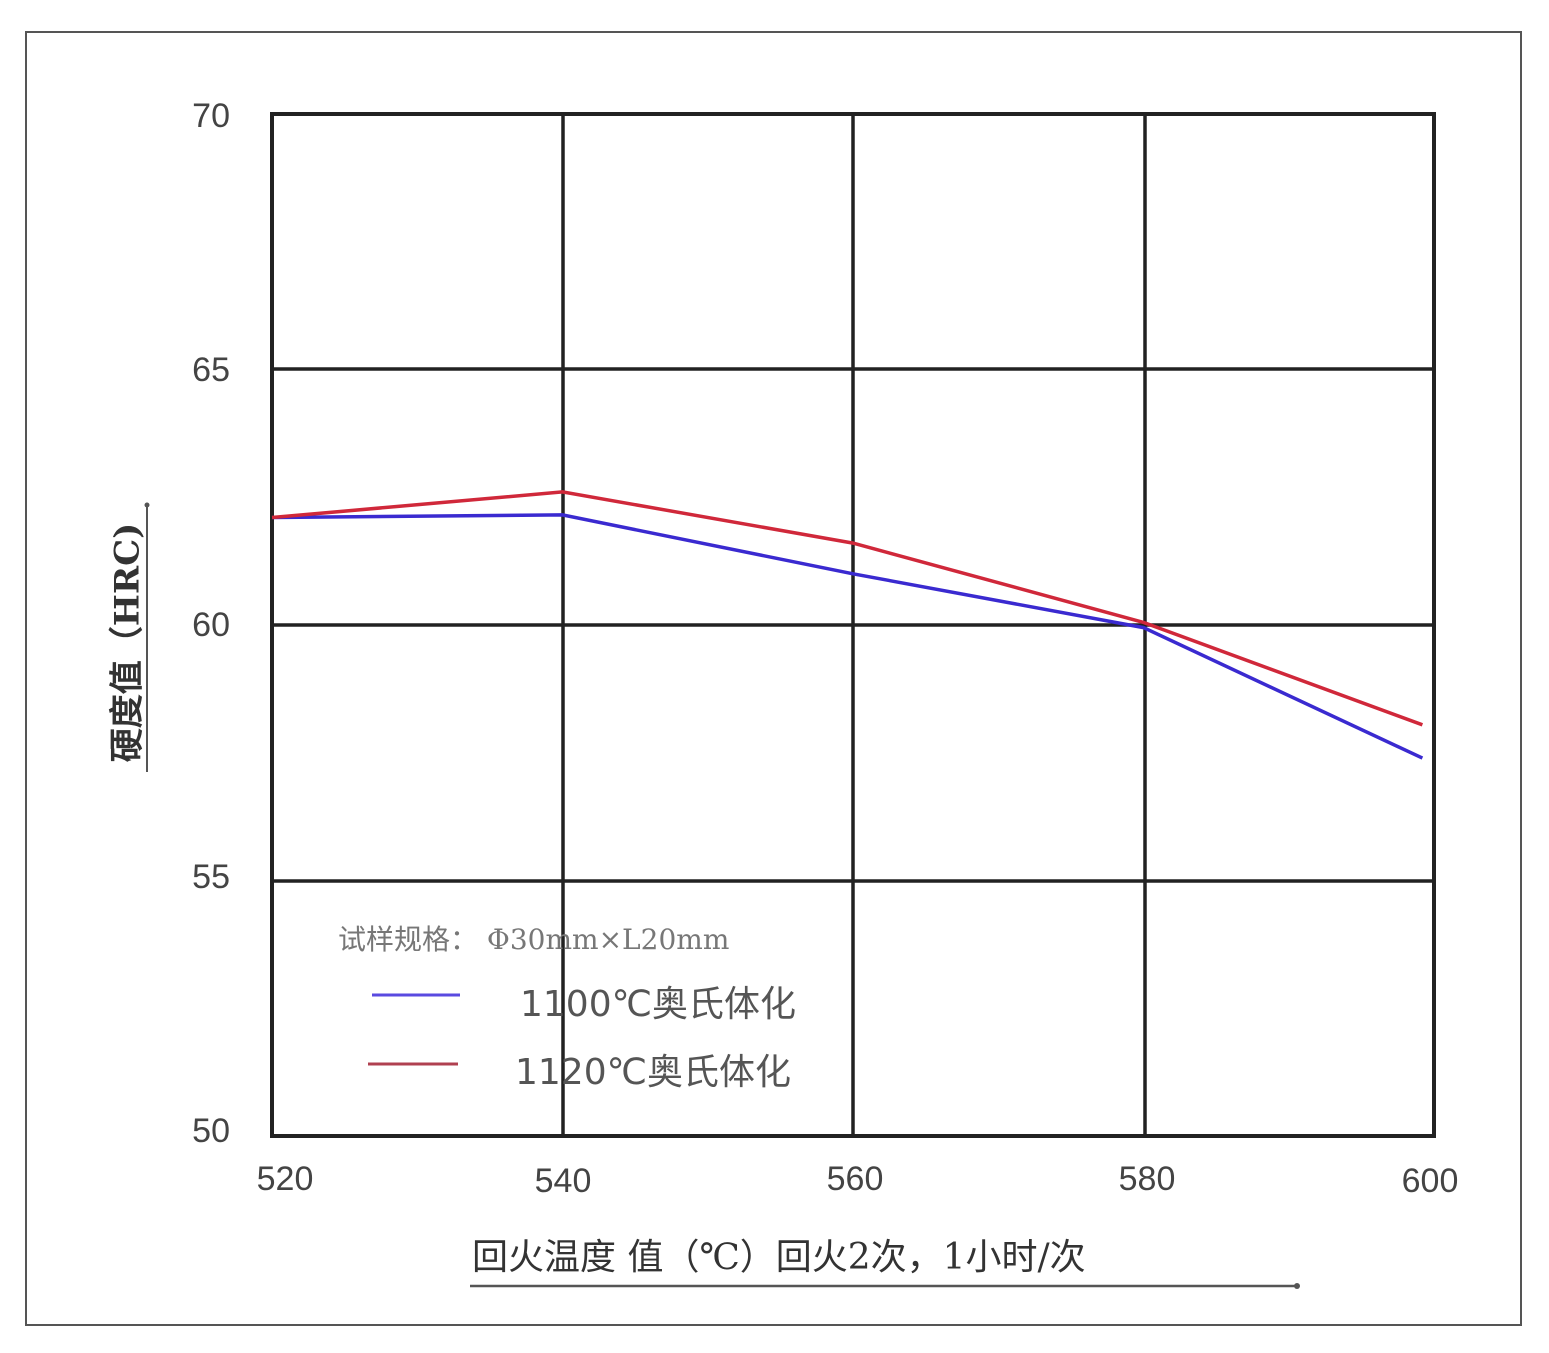 This screenshot has width=1549, height=1353. Describe the element at coordinates (1147, 1179) in the screenshot. I see `x-tick-580: 580` at that location.